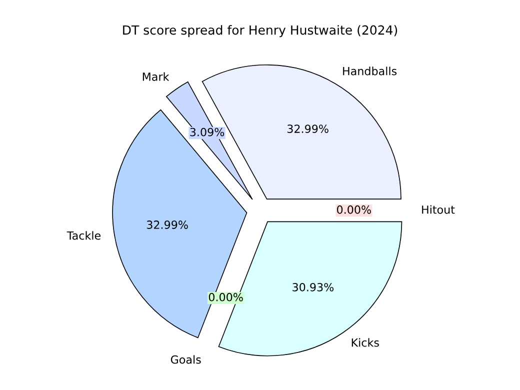 The width and height of the screenshot is (520, 390). Describe the element at coordinates (370, 71) in the screenshot. I see `slice-label: Handballs` at that location.